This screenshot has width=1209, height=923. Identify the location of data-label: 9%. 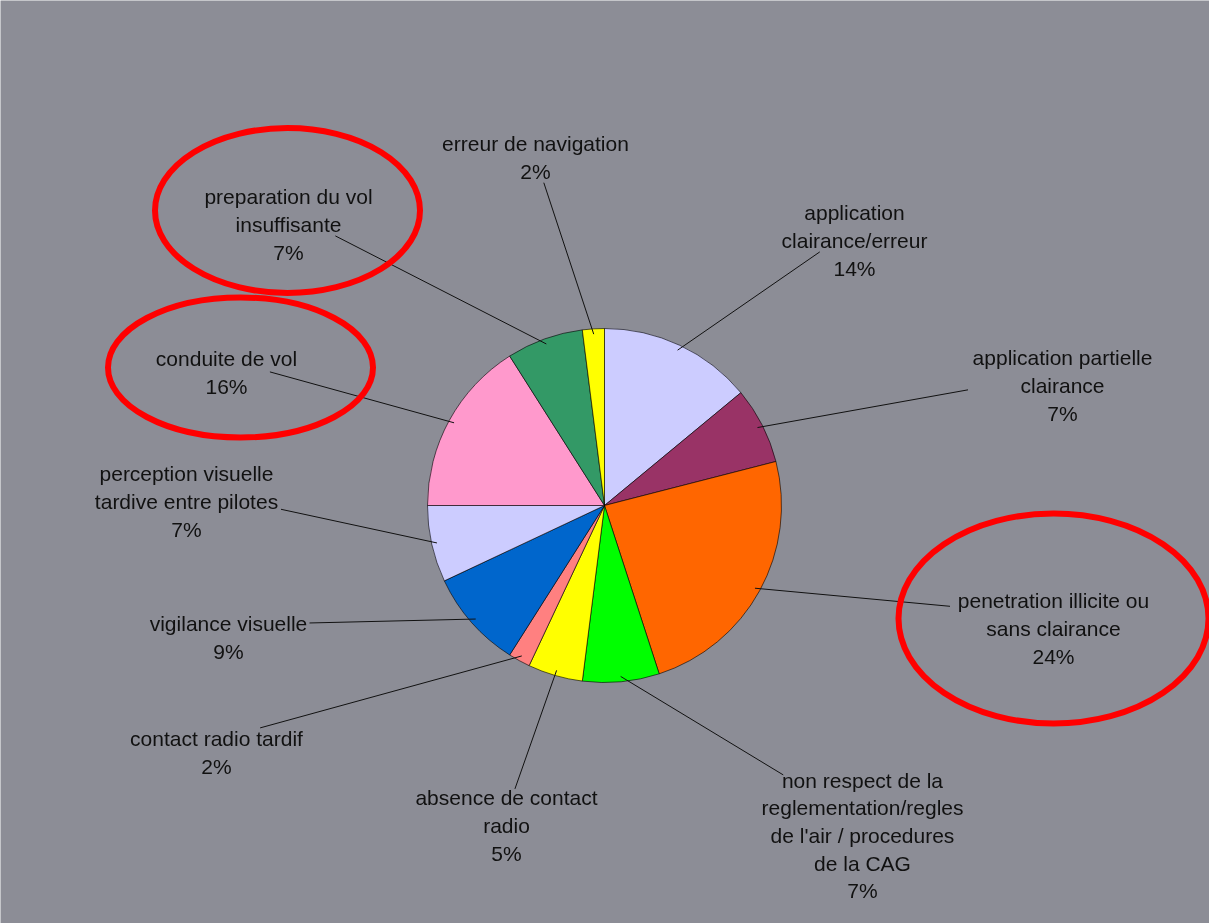
(228, 651).